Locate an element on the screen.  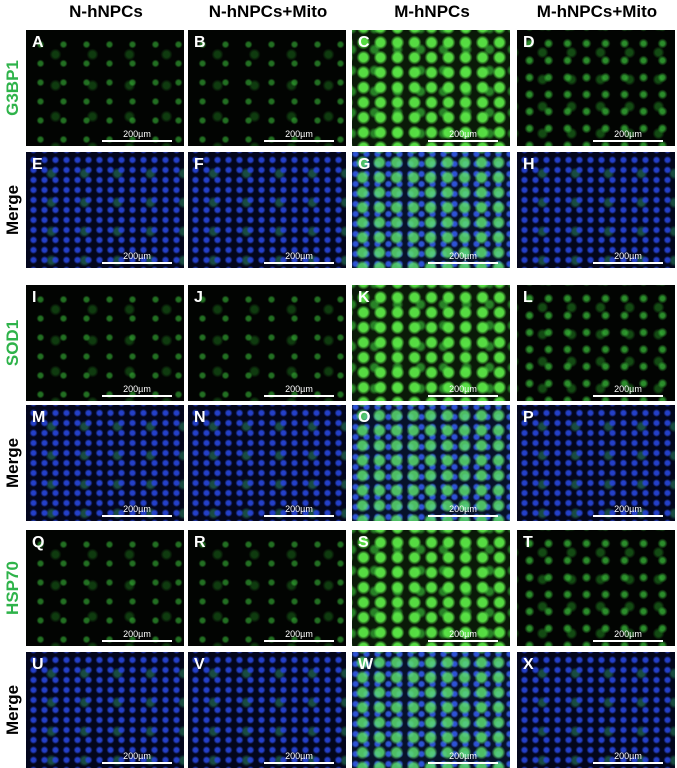
column-header: M-hNPCs+Mito is located at coordinates (597, 11).